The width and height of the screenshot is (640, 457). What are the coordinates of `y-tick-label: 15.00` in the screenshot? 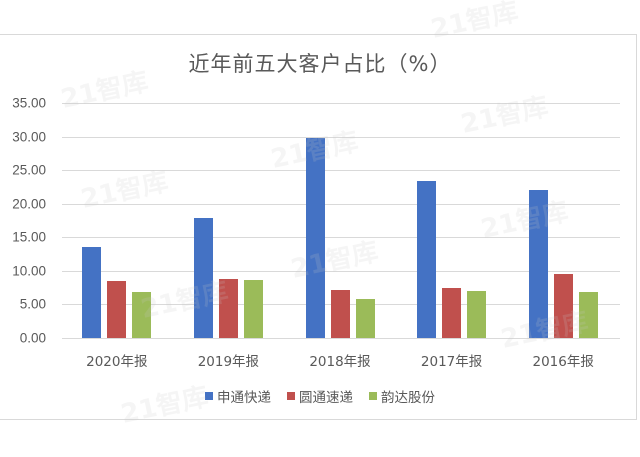 It's located at (29, 237).